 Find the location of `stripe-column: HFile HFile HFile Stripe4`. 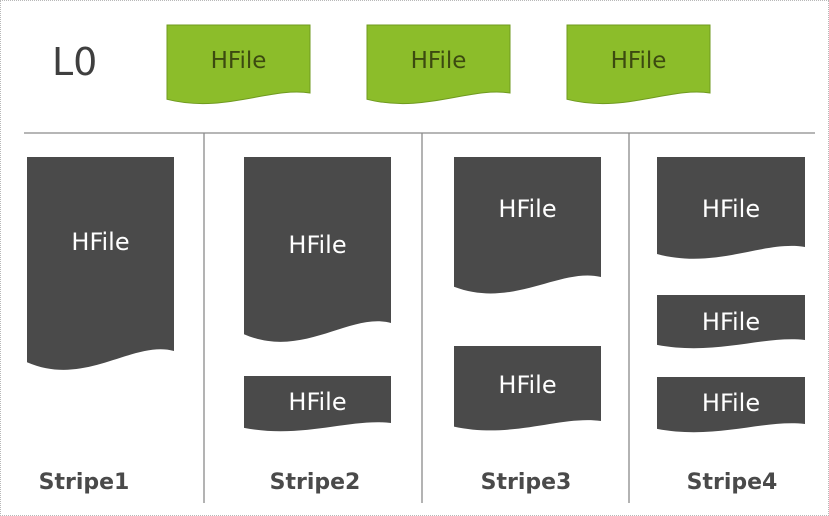

stripe-column: HFile HFile HFile Stripe4 is located at coordinates (731, 326).